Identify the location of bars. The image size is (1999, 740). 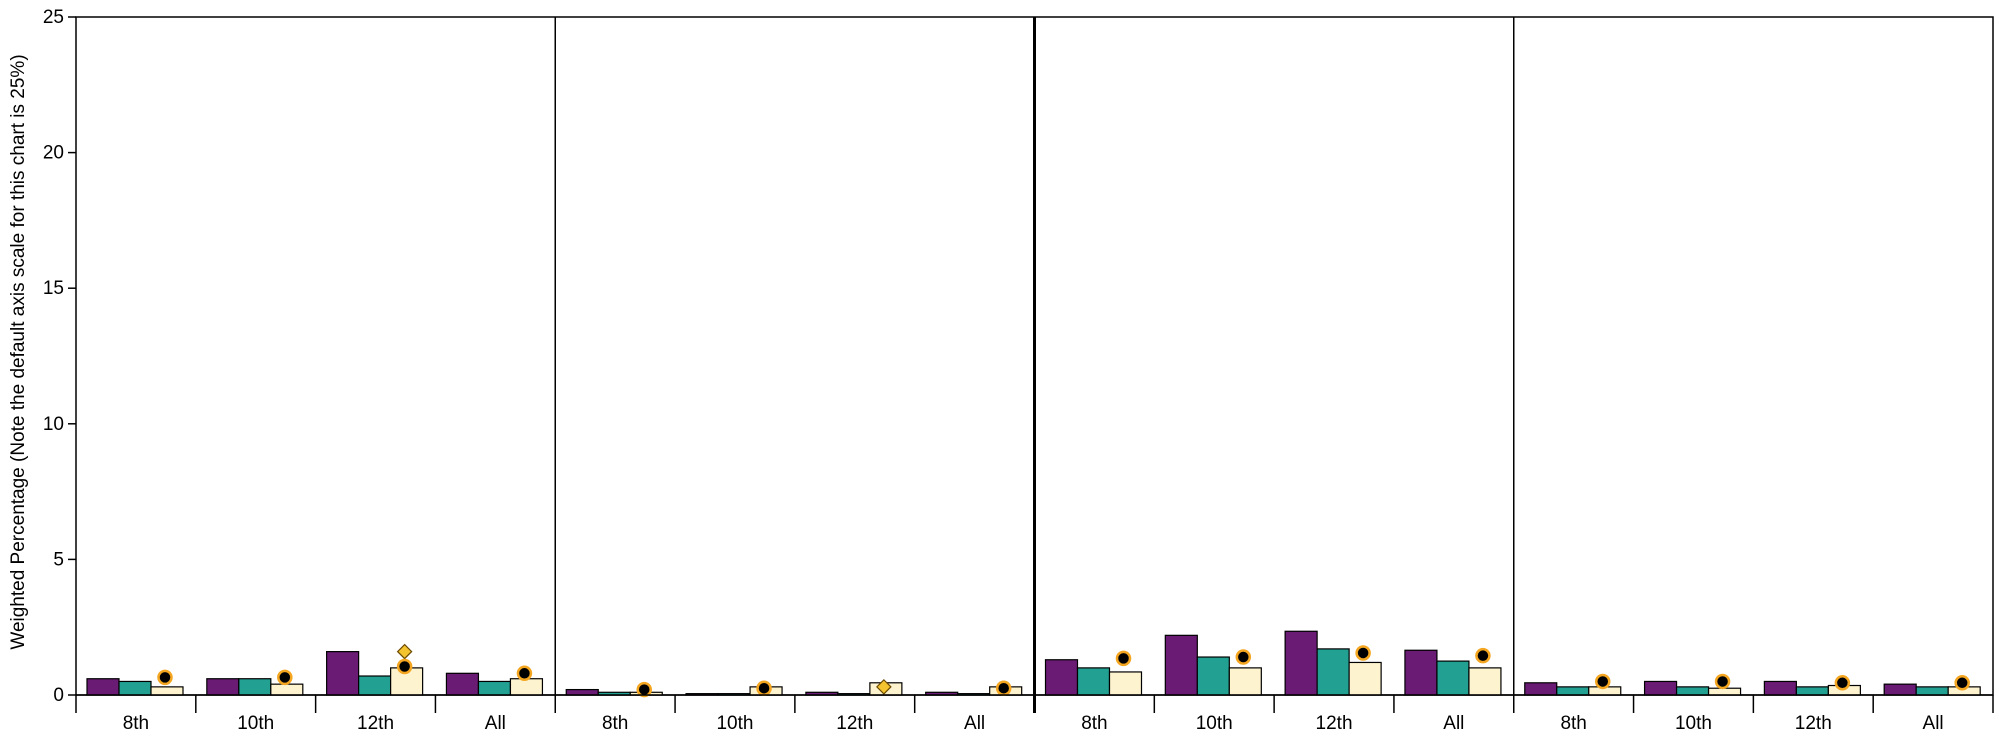
(1033, 663).